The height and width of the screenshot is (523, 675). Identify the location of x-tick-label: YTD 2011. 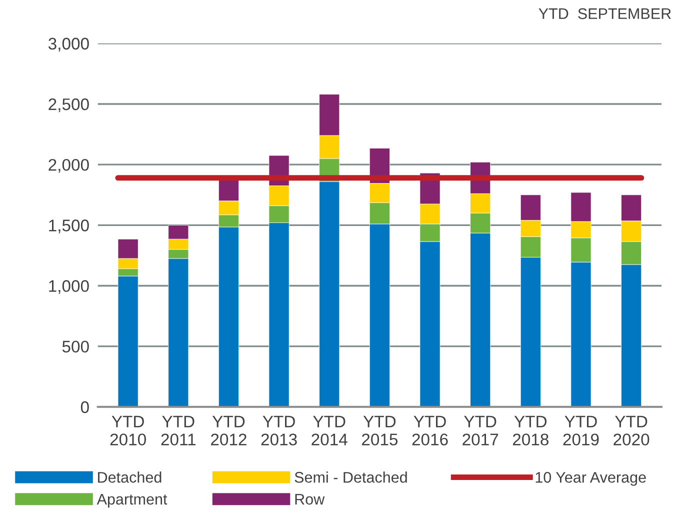
(178, 431).